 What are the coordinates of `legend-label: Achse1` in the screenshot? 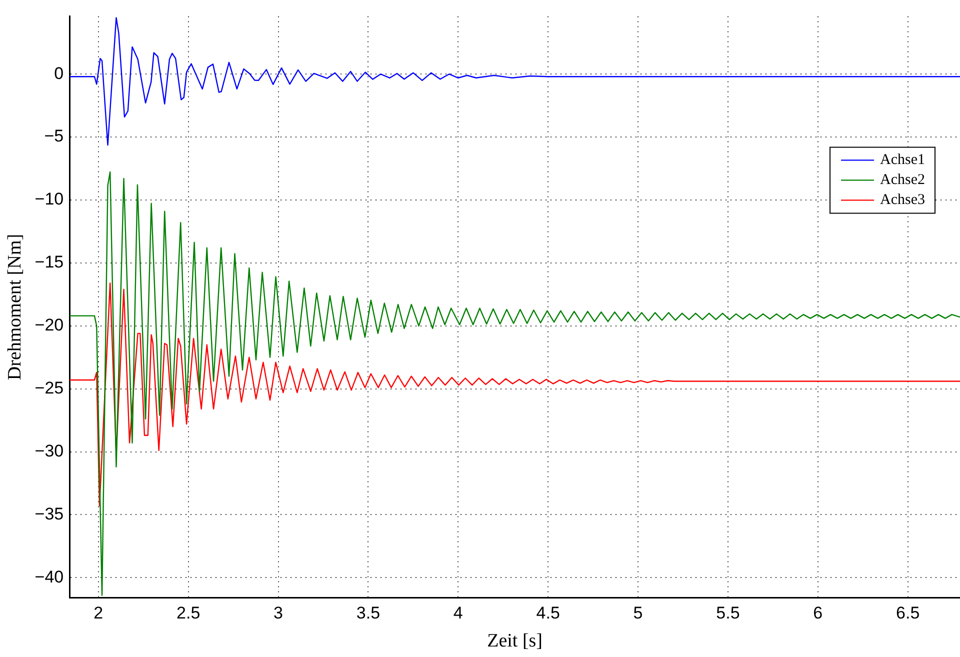 It's located at (903, 160).